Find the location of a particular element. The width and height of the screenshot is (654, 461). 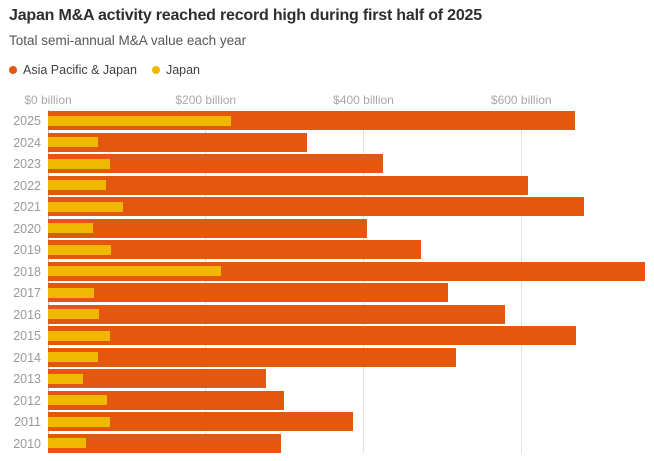

y-axis-label: 2023 is located at coordinates (27, 164).